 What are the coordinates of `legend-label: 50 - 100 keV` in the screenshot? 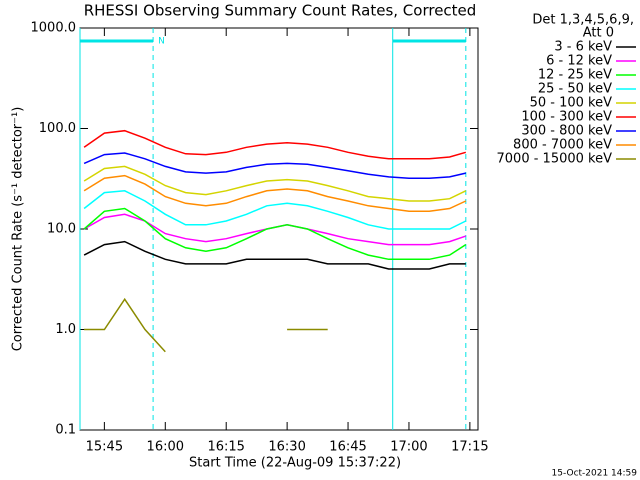 It's located at (571, 103).